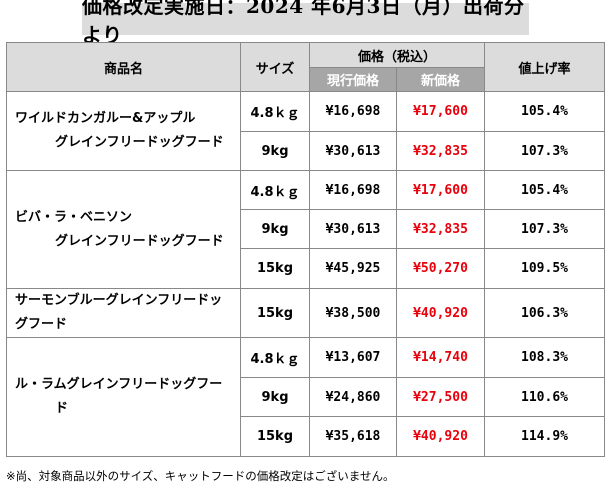 The image size is (611, 490). I want to click on current-price-cell: ¥35,618, so click(353, 436).